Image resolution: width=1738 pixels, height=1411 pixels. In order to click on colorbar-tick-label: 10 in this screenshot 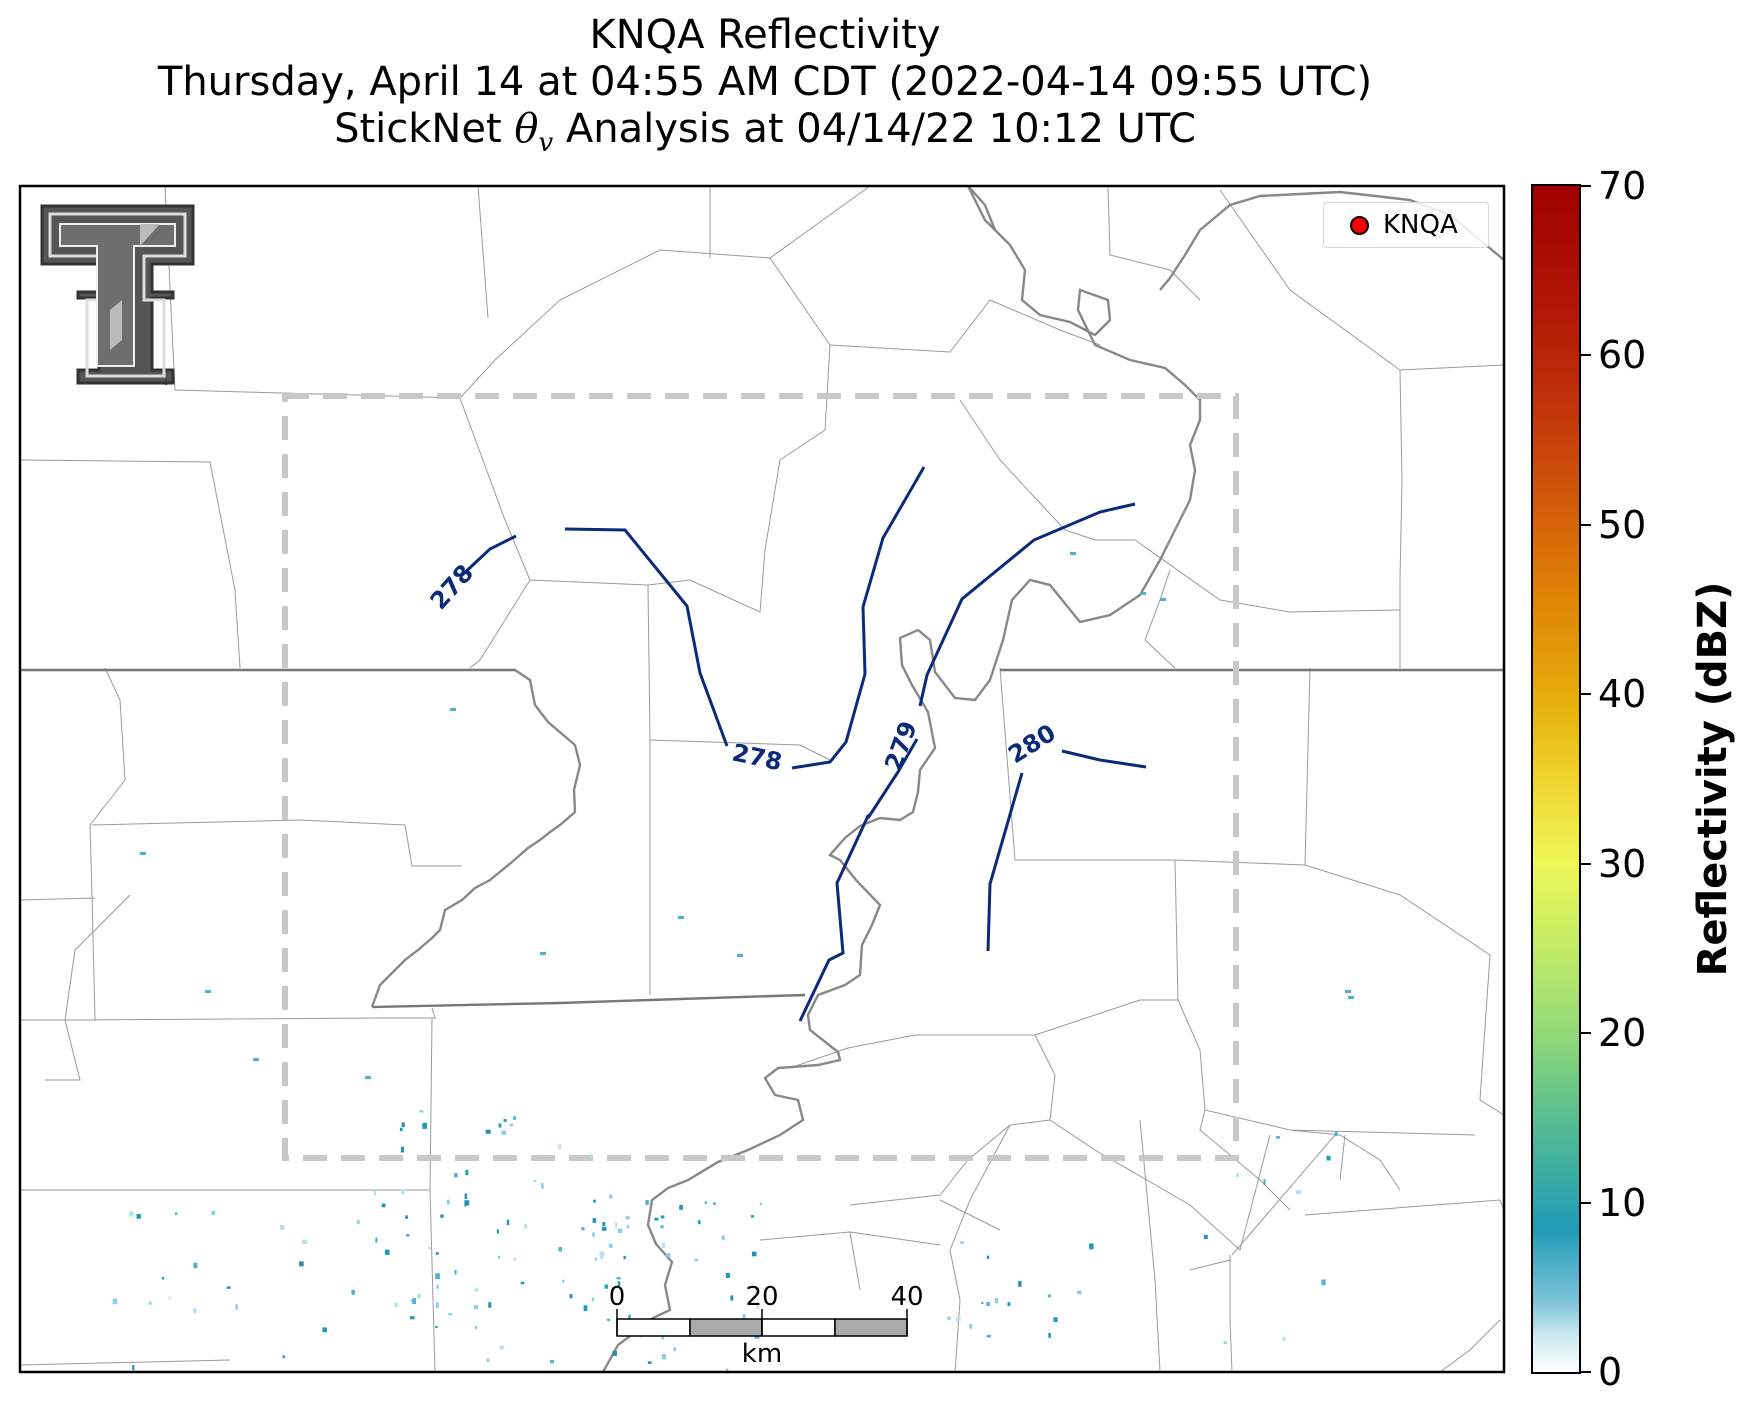, I will do `click(1622, 1202)`.